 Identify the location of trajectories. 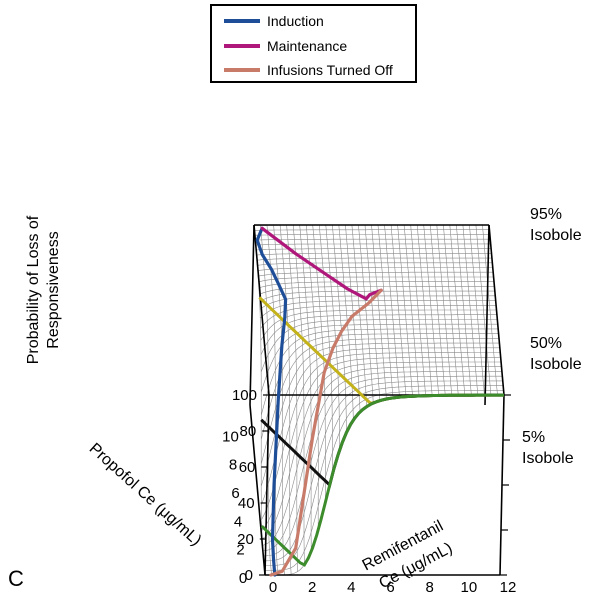
(319, 401).